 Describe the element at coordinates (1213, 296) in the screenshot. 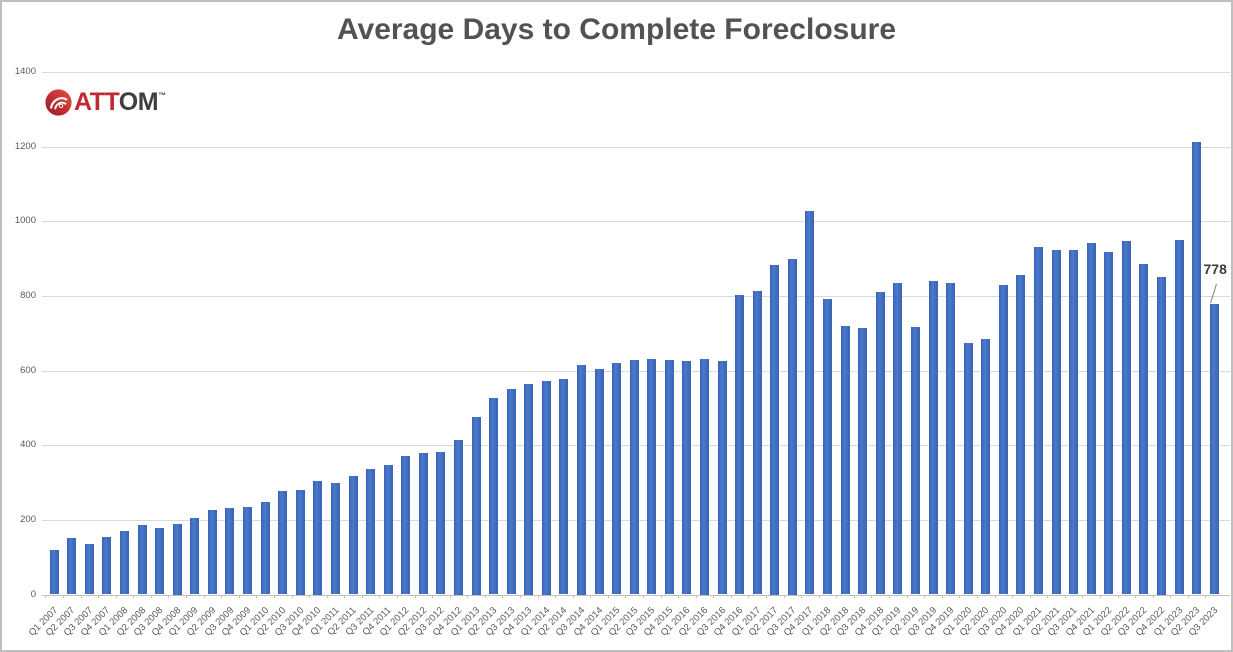

I see `leader-line` at that location.